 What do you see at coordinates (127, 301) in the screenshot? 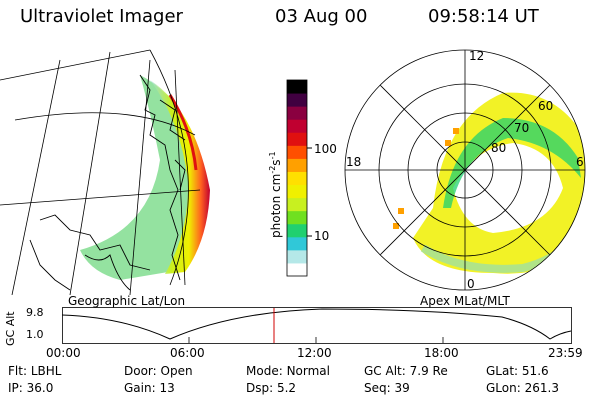
I see `geographic-panel-label: Geographic Lat/Lon` at bounding box center [127, 301].